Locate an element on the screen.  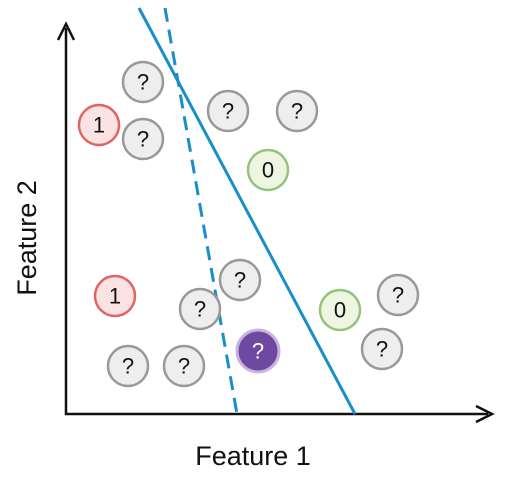
x-axis-arrowhead is located at coordinates (485, 414).